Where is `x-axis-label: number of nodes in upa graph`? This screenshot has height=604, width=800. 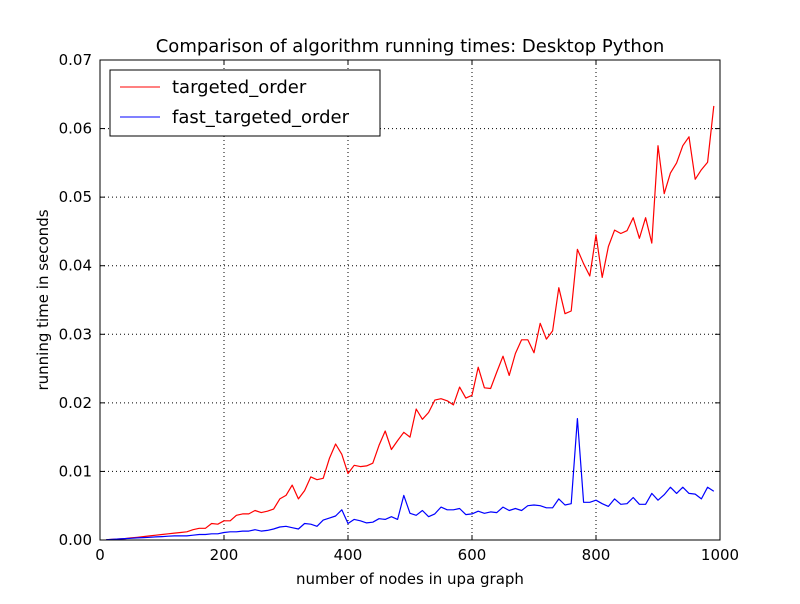 x-axis-label: number of nodes in upa graph is located at coordinates (410, 579).